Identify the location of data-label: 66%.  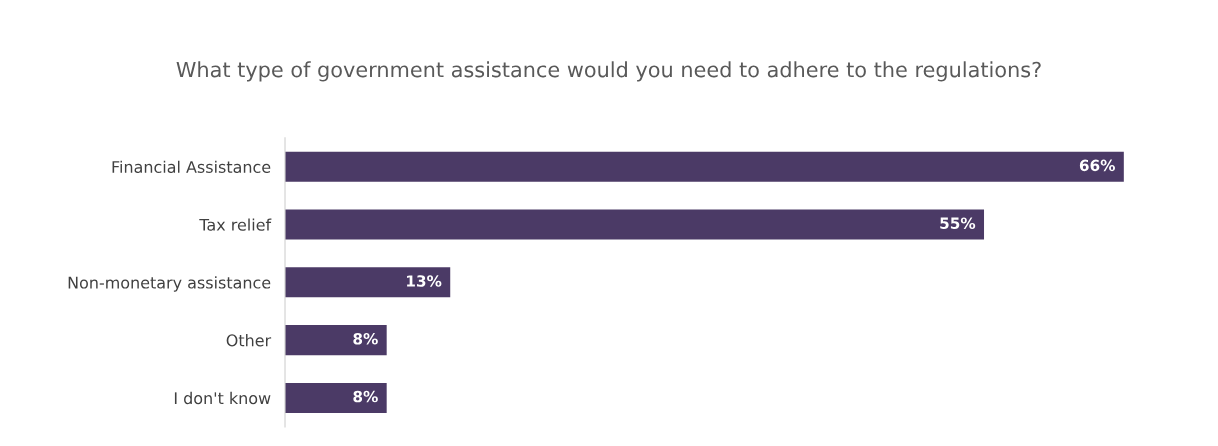
(1097, 165).